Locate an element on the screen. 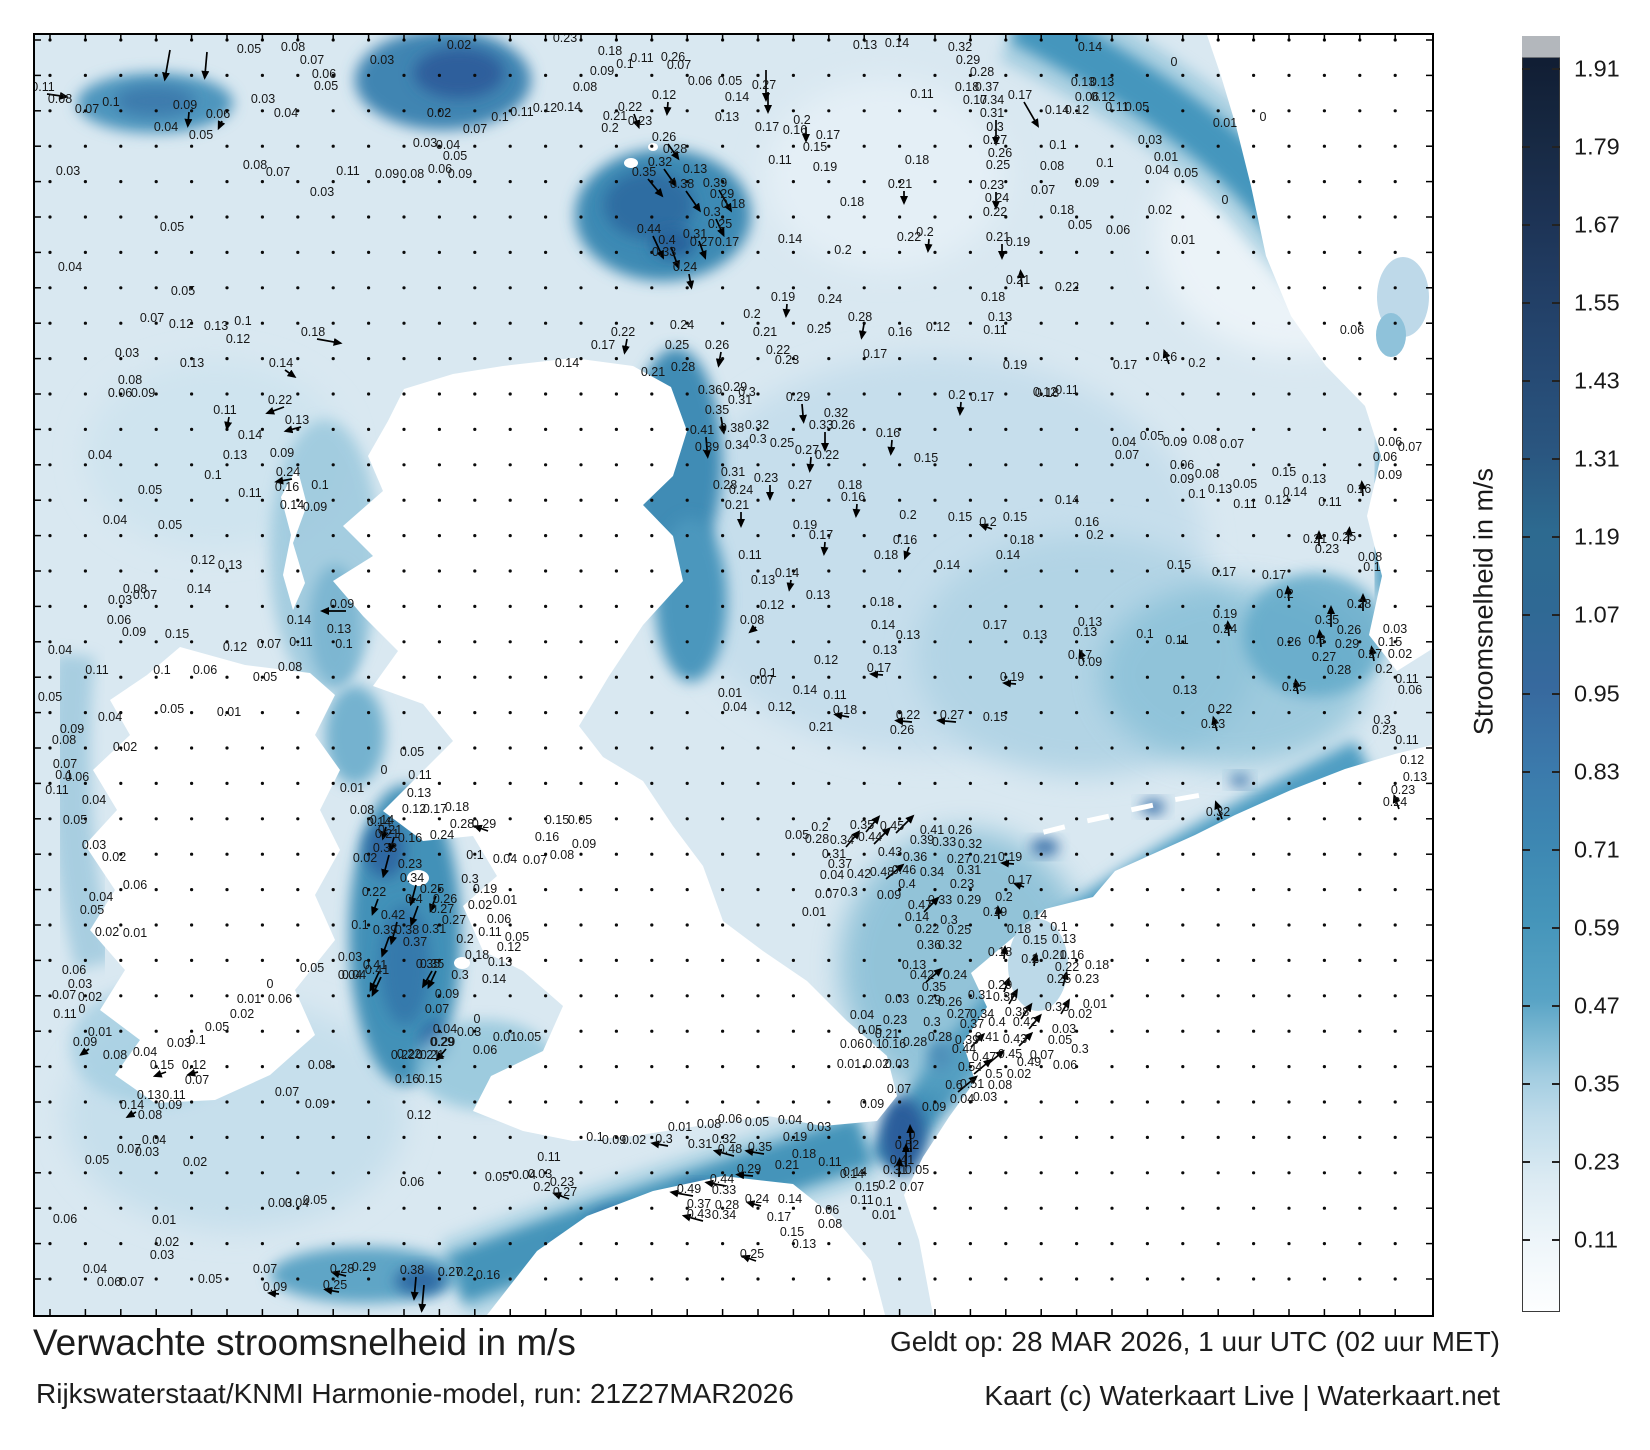  current-speed-value: 0.02 is located at coordinates (365, 858).